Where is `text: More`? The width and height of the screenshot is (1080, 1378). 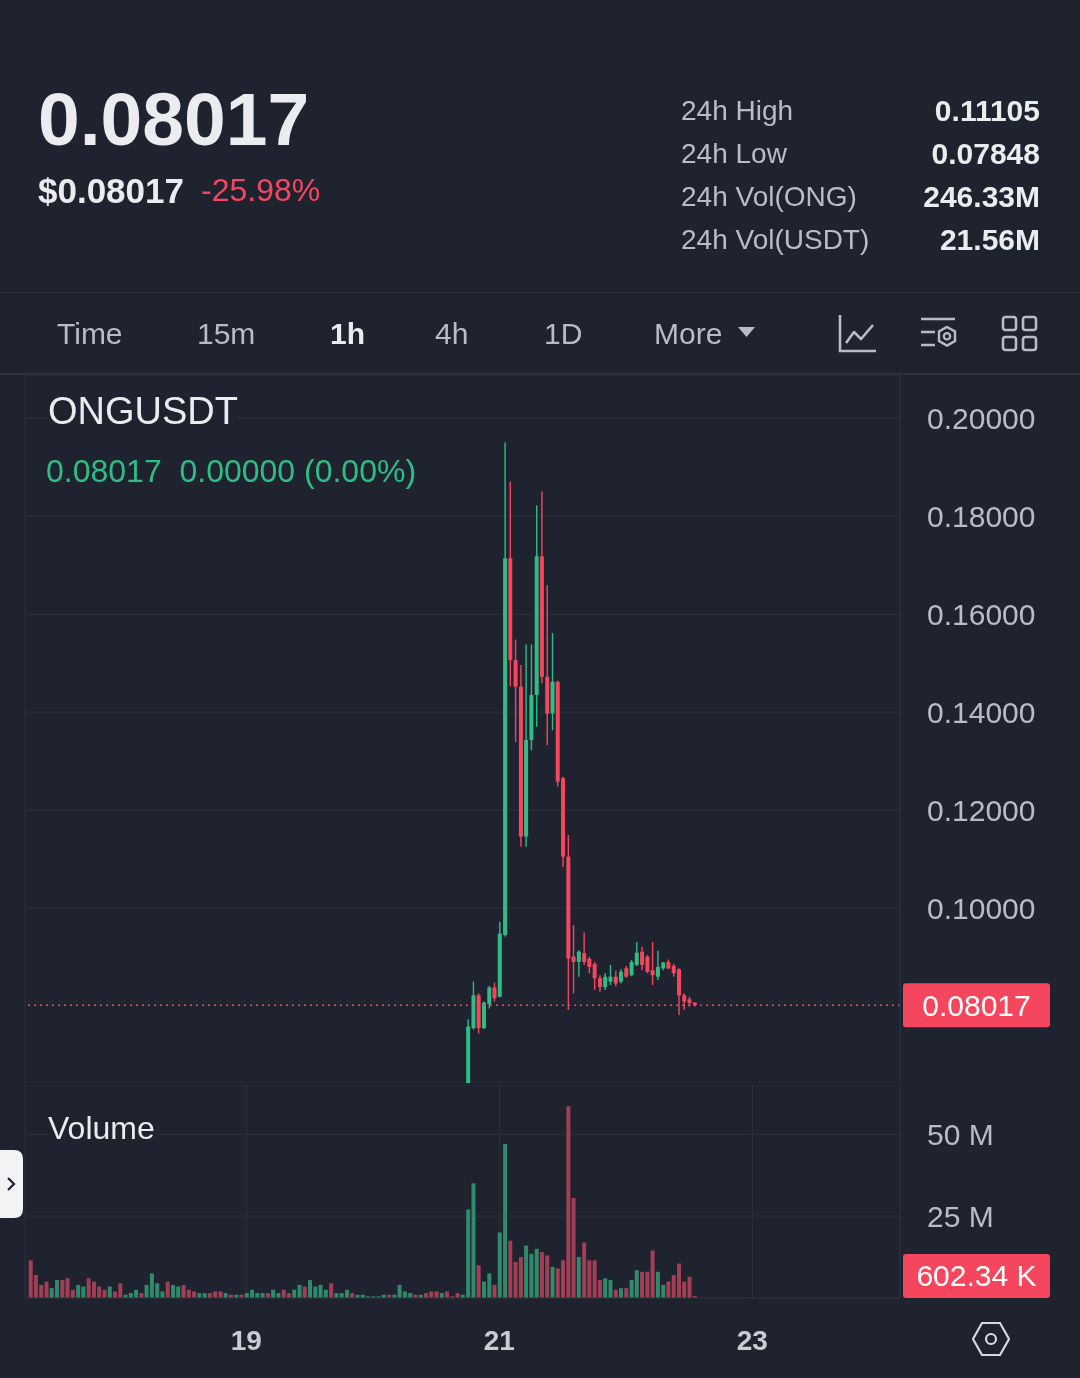
text: More is located at coordinates (688, 333).